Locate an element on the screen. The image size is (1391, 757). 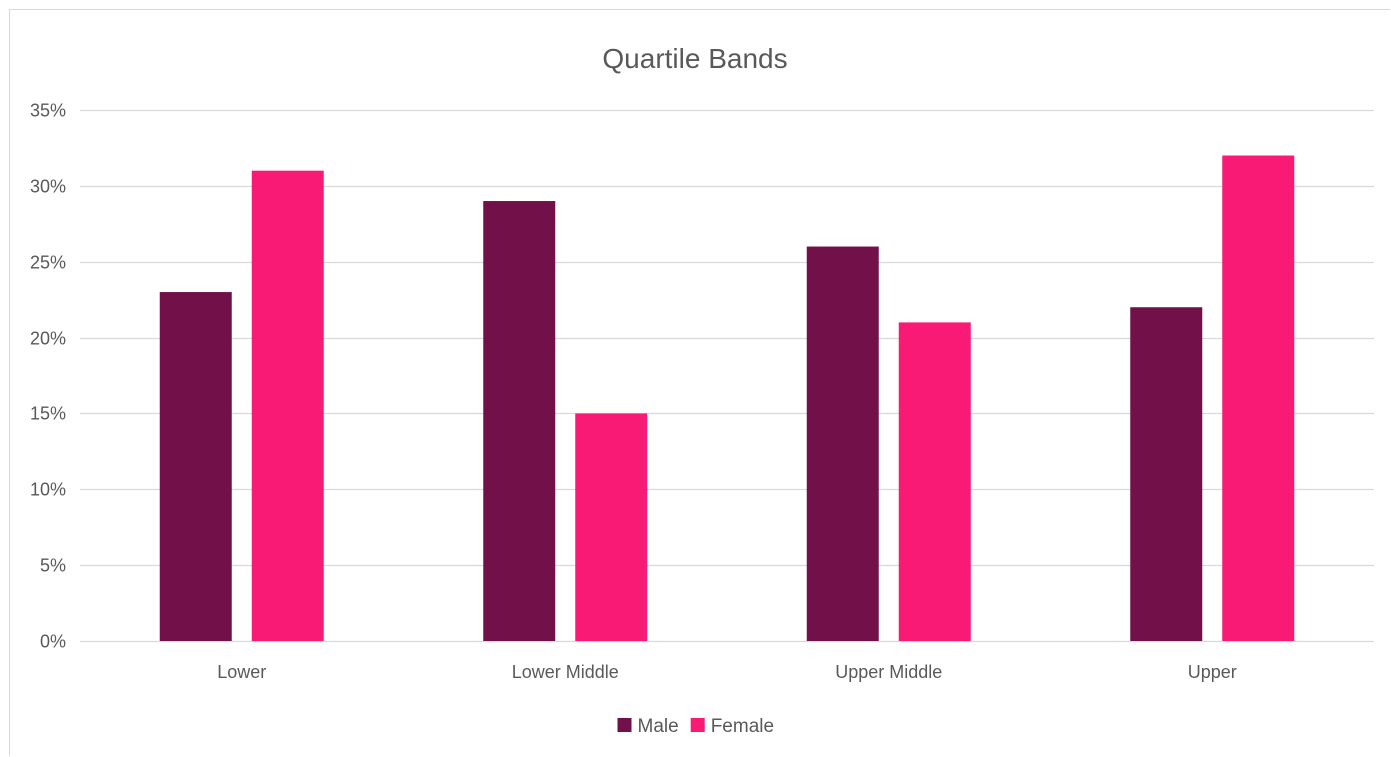
x-axis-tick-labels: Lower Lower Middle Upper Middle Upper is located at coordinates (727, 672).